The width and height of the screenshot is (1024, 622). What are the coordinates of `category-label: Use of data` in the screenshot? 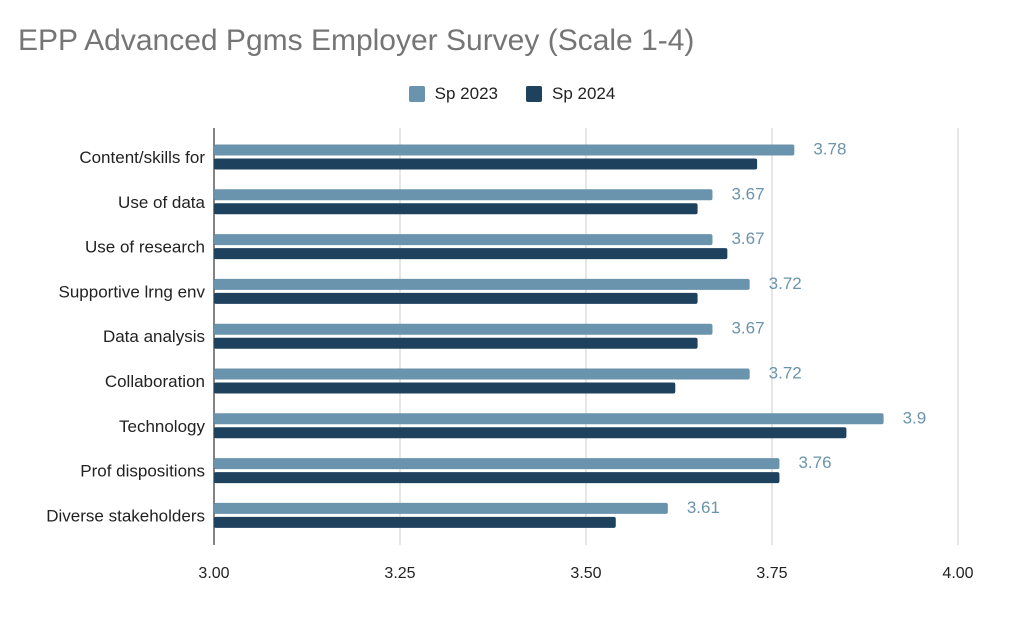 It's located at (161, 202).